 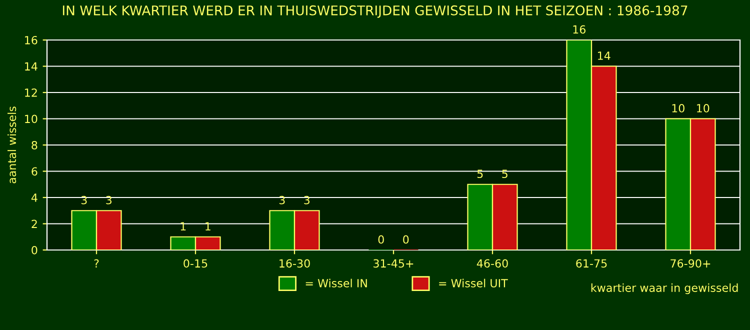 I want to click on chart-title: IN WELK KWARTIER WERD ER IN THUISWEDSTRIJDEN GEWISSELD IN HET SEIZOEN : 1986-1987, so click(x=375, y=11).